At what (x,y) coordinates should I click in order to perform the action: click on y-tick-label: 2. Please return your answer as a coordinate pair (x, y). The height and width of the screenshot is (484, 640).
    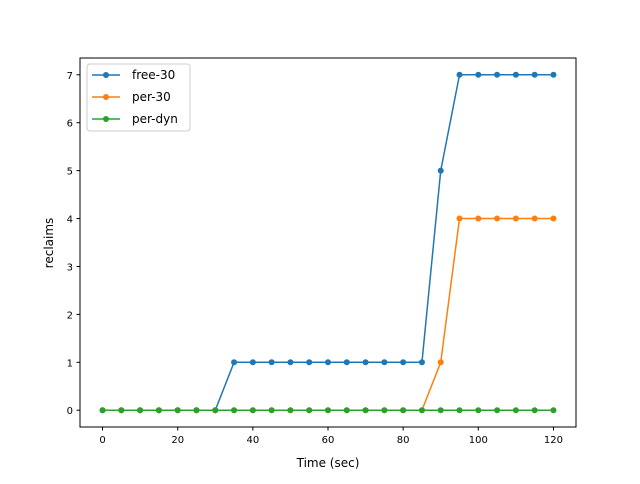
    Looking at the image, I should click on (70, 315).